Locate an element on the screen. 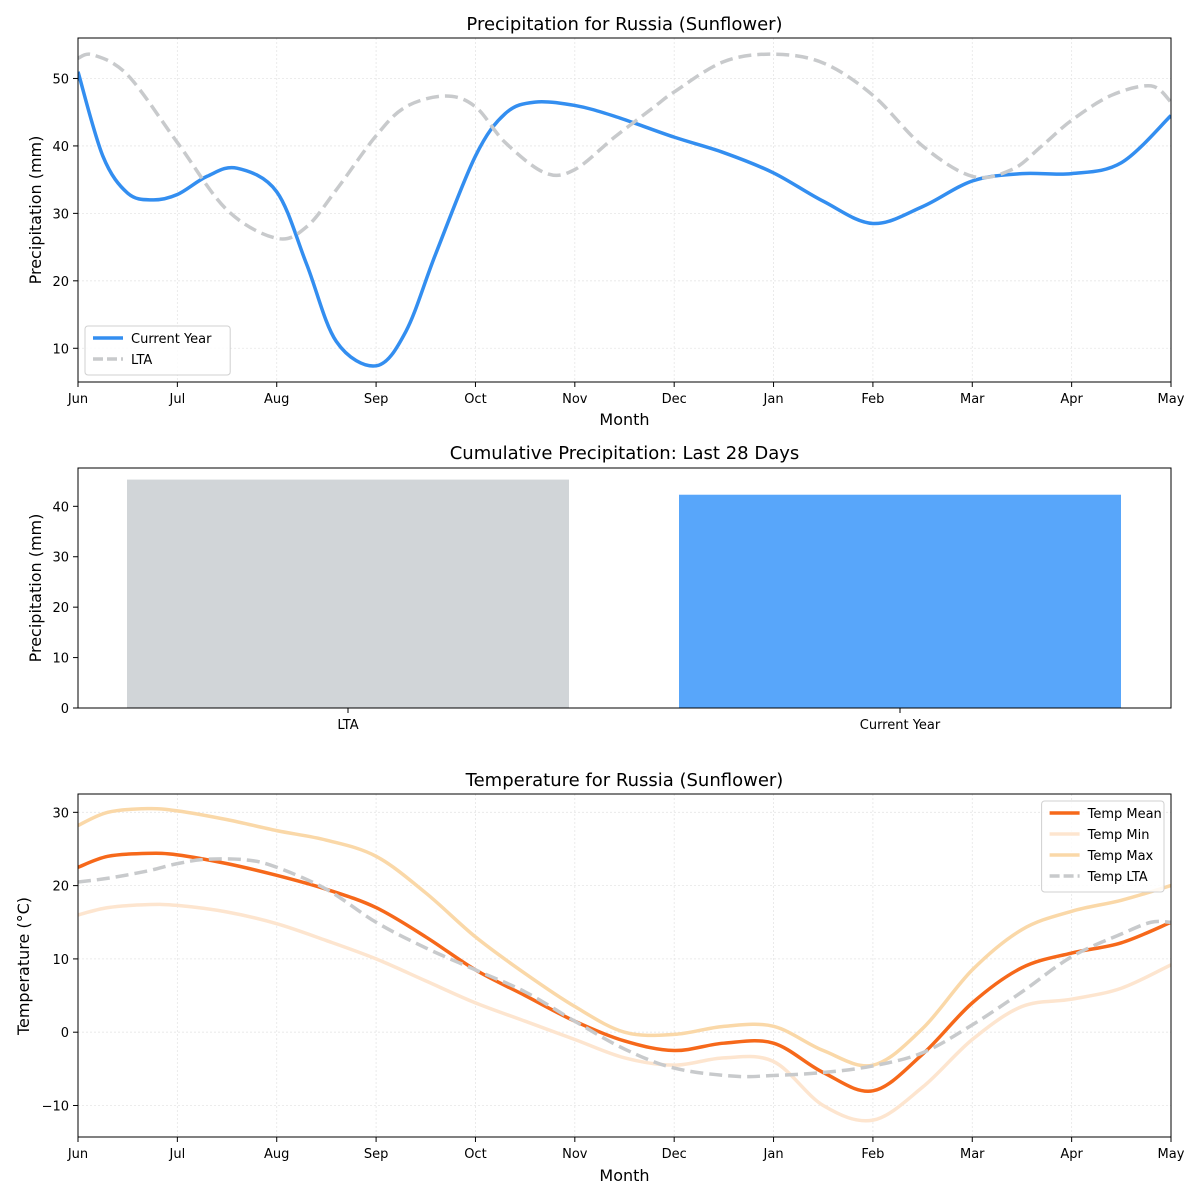 This screenshot has height=1200, width=1200. legend-box is located at coordinates (1103, 846).